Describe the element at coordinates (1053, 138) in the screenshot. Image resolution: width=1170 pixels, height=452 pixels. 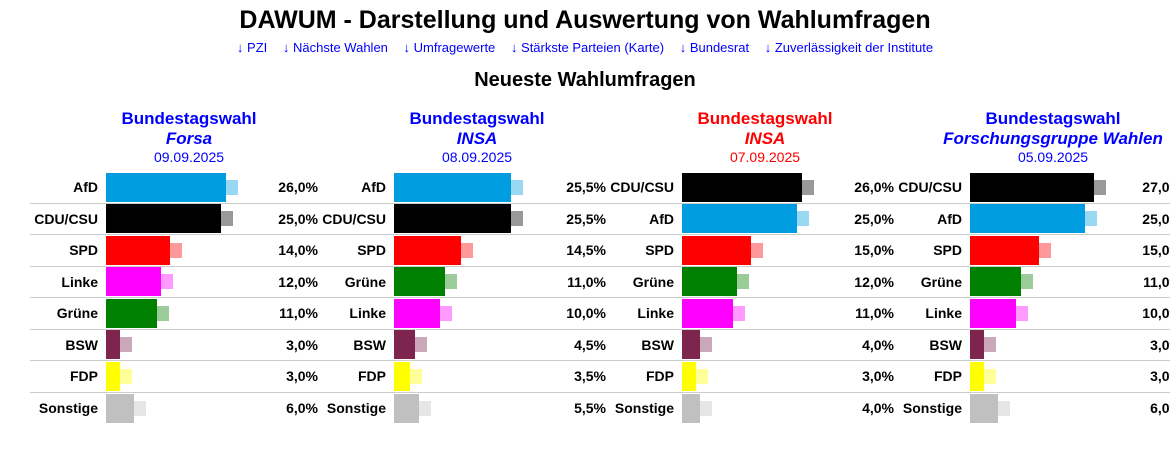
I see `institute-name: Forschungsgruppe Wahlen` at that location.